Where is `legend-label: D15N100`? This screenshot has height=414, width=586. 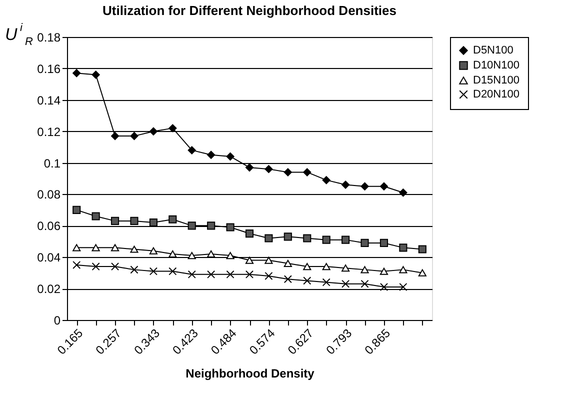 legend-label: D15N100 is located at coordinates (496, 80).